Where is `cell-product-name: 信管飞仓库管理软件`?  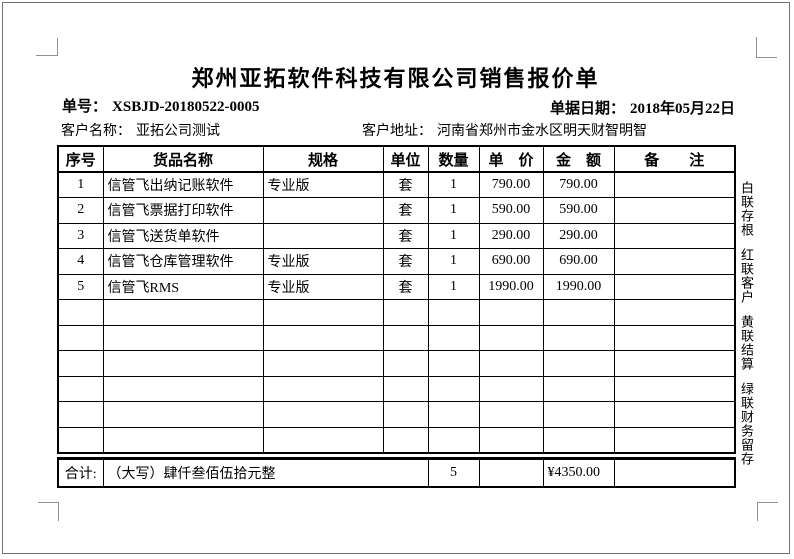 cell-product-name: 信管飞仓库管理软件 is located at coordinates (183, 261).